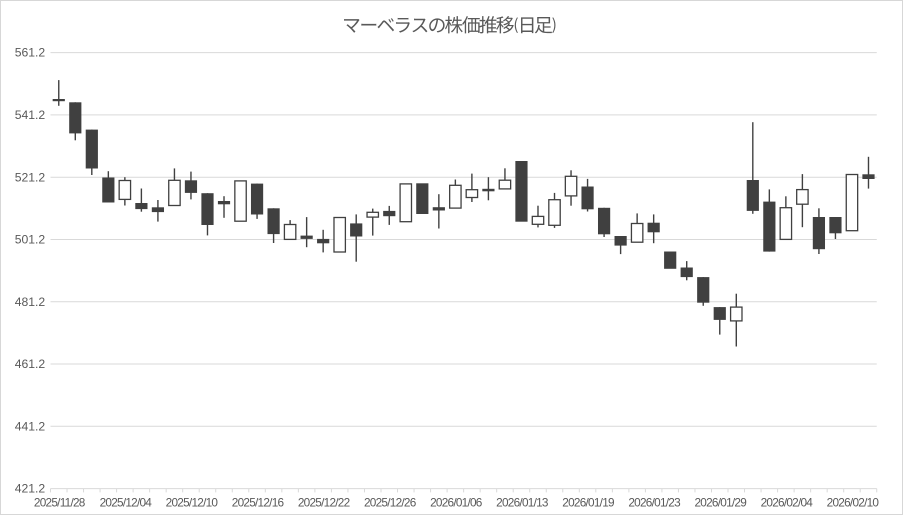 This screenshot has width=904, height=516. I want to click on svg-text: 541.2, so click(30, 115).